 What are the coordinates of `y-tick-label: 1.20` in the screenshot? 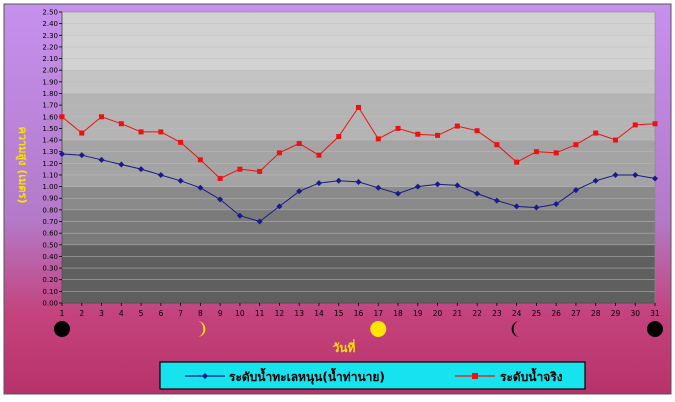 It's located at (50, 164).